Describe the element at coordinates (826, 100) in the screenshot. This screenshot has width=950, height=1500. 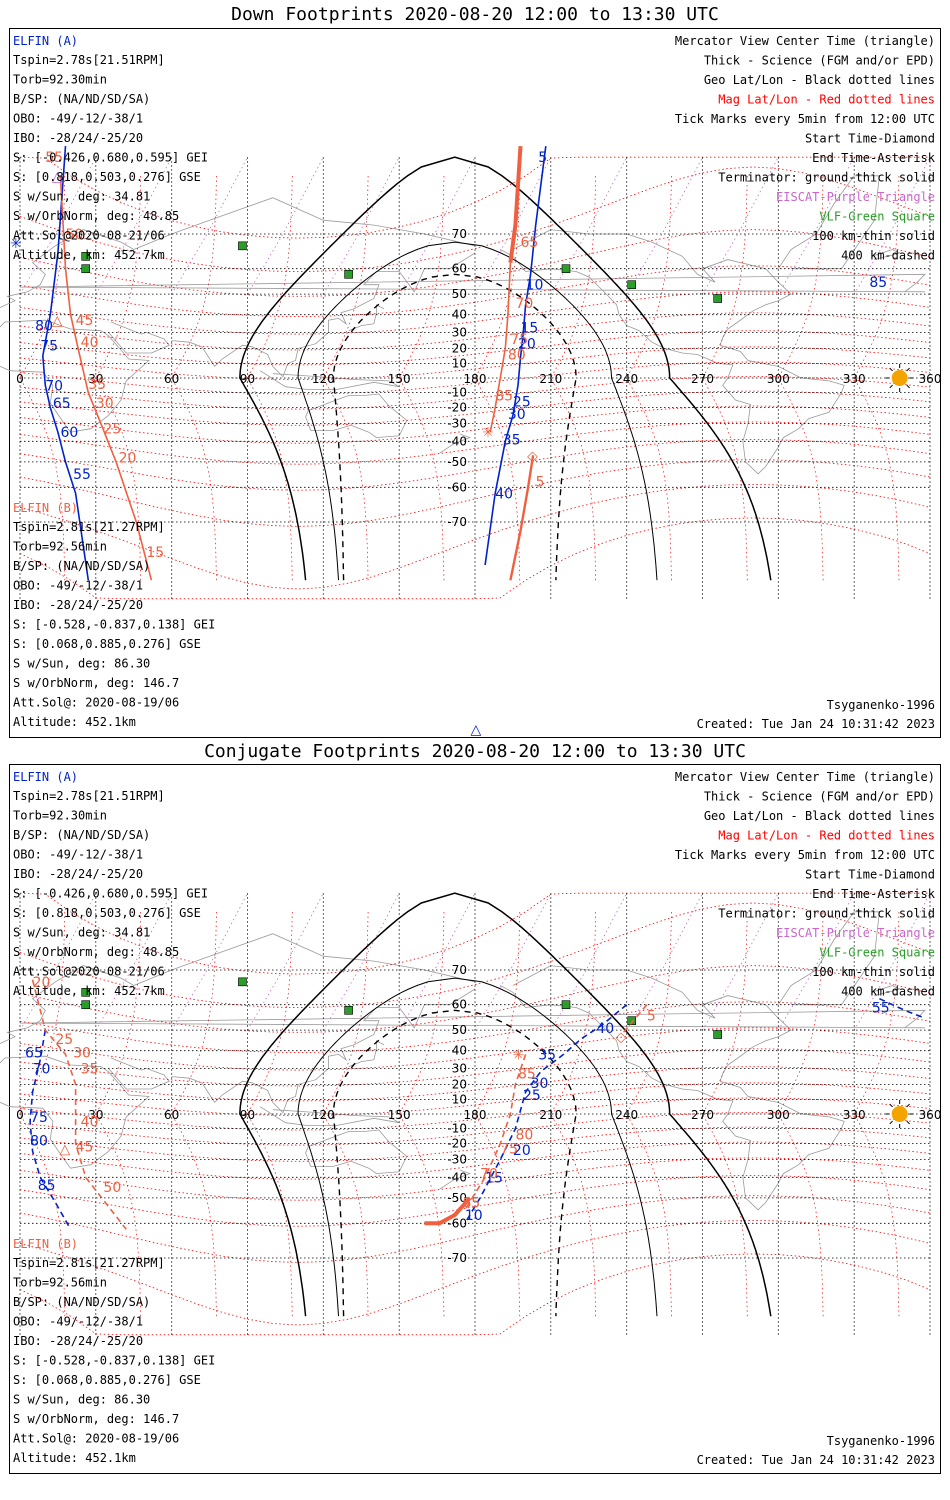
I see `legend-item: Mag Lat/Lon - Red dotted lines` at that location.